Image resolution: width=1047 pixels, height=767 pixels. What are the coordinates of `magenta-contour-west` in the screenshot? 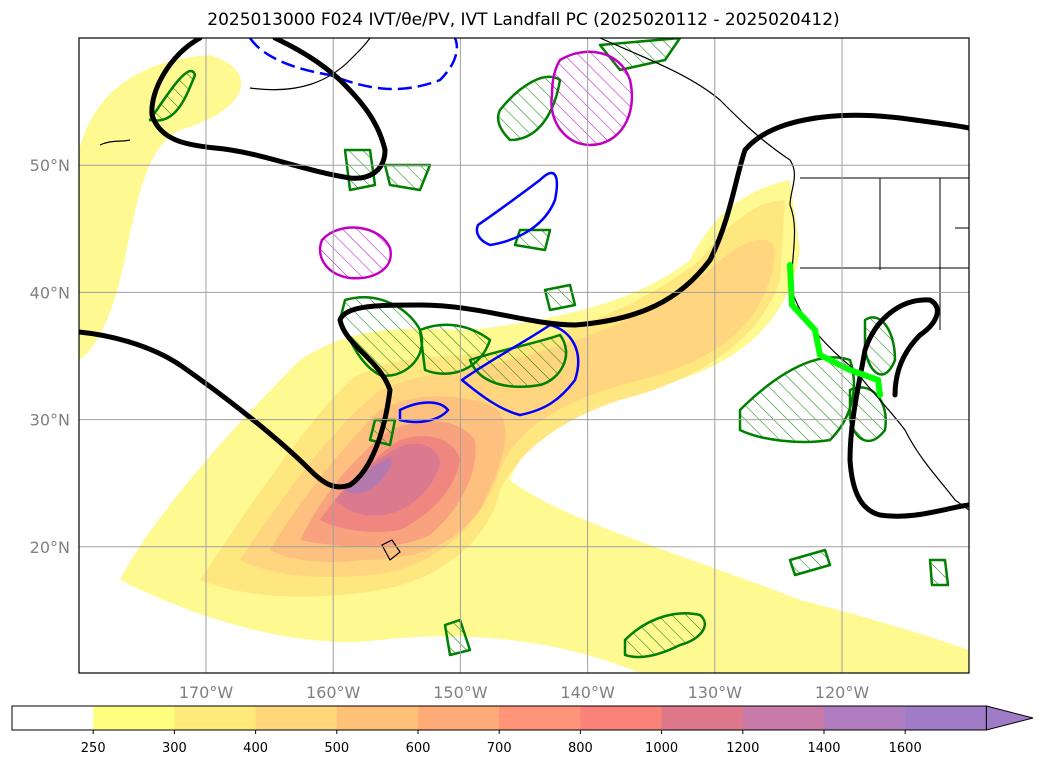 It's located at (356, 253).